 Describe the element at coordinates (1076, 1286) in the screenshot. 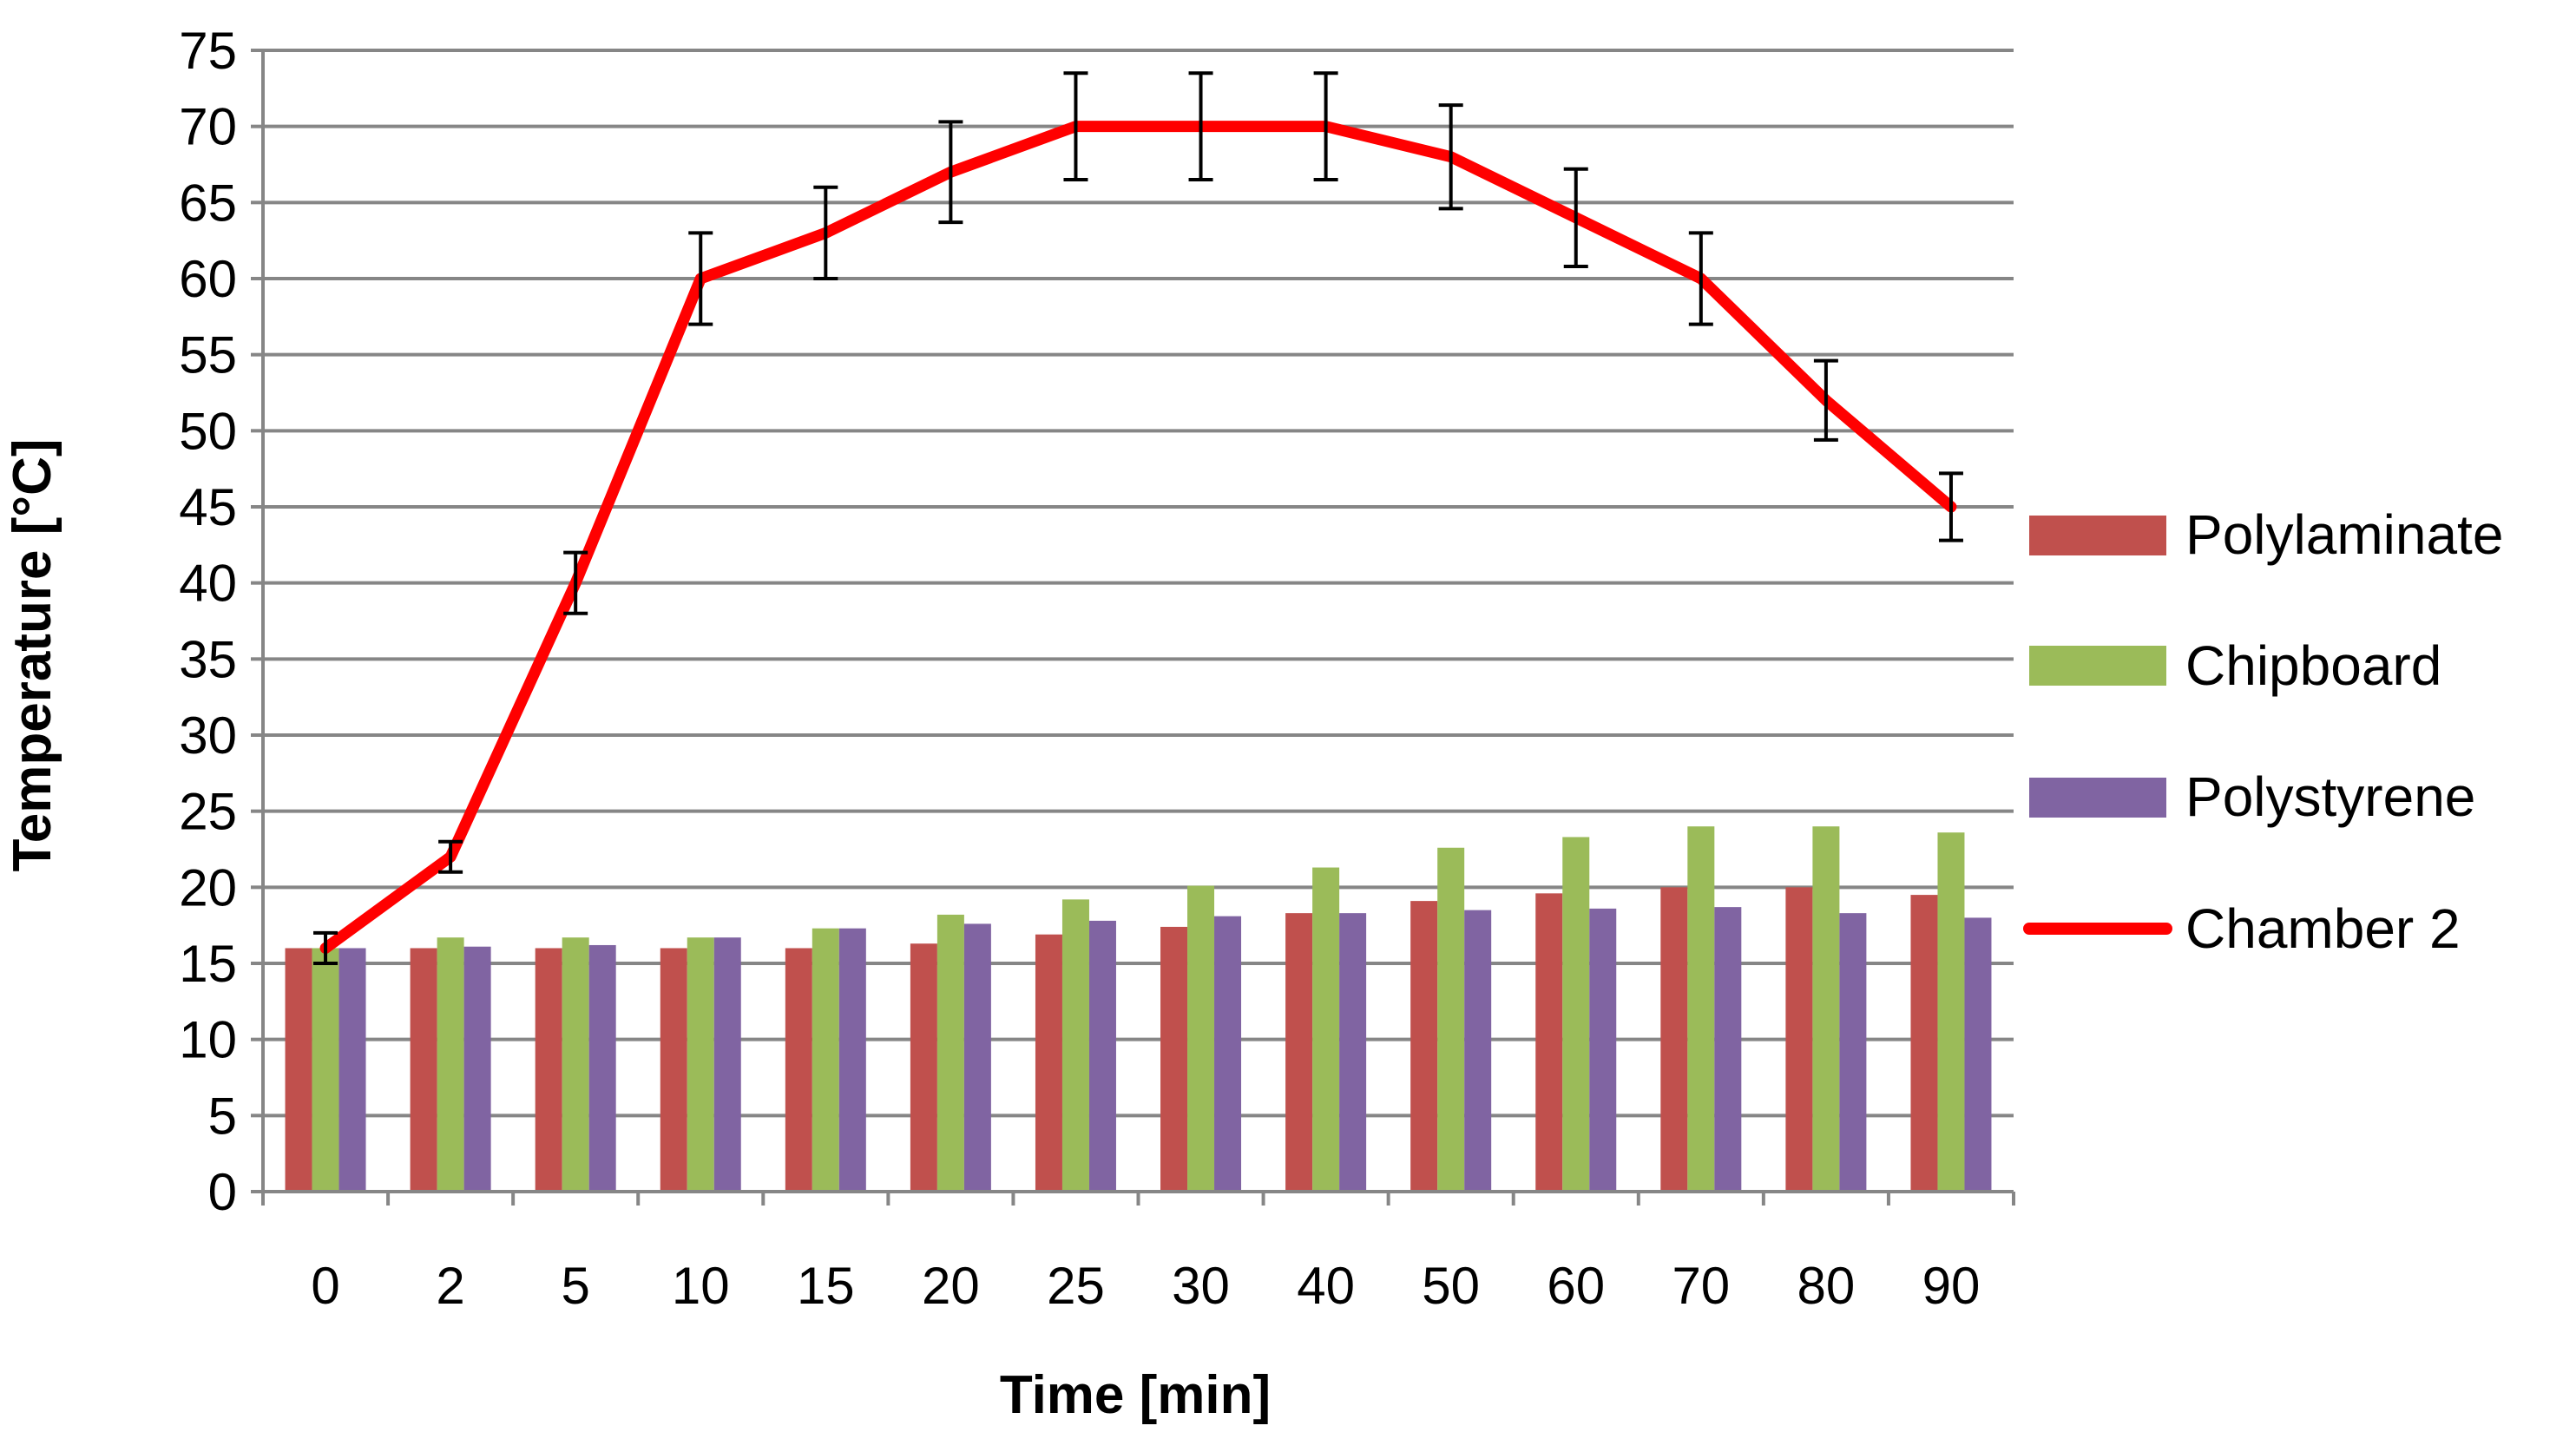

I see `x-tick-label-25: 25` at that location.